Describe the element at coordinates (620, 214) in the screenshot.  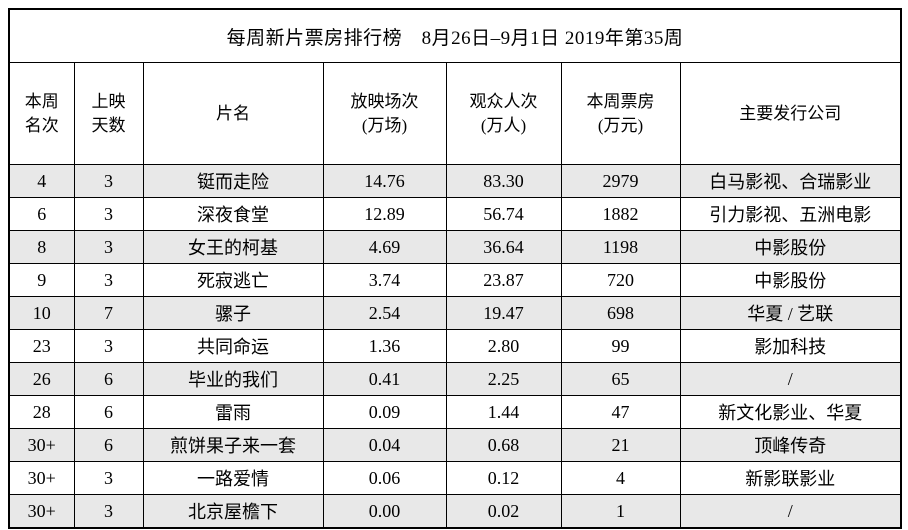
I see `cell-box-office: 1882` at that location.